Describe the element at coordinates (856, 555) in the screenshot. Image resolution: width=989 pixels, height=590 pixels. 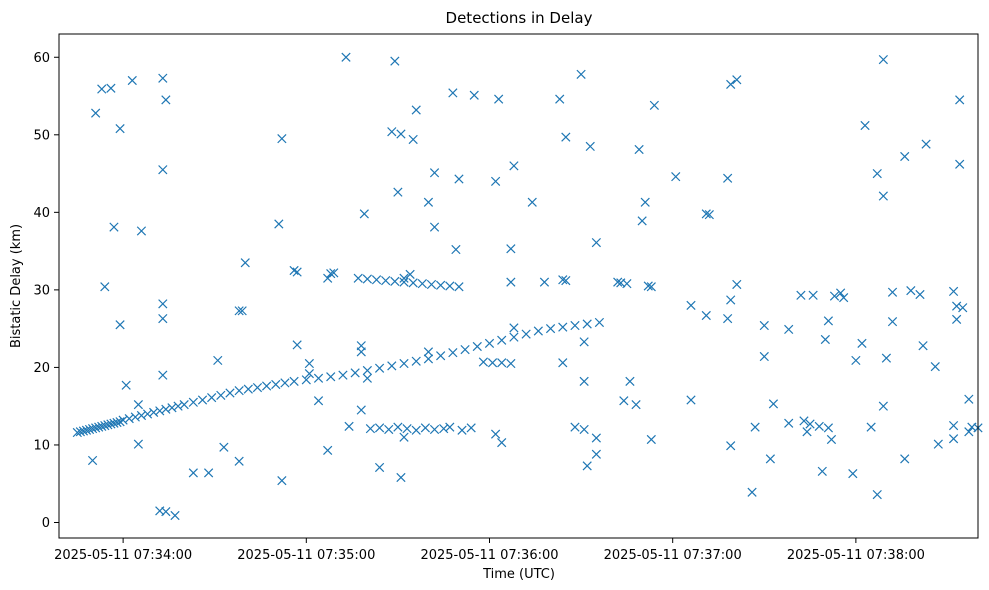
I see `x-tick-label: 2025-05-11 07:38:00` at that location.